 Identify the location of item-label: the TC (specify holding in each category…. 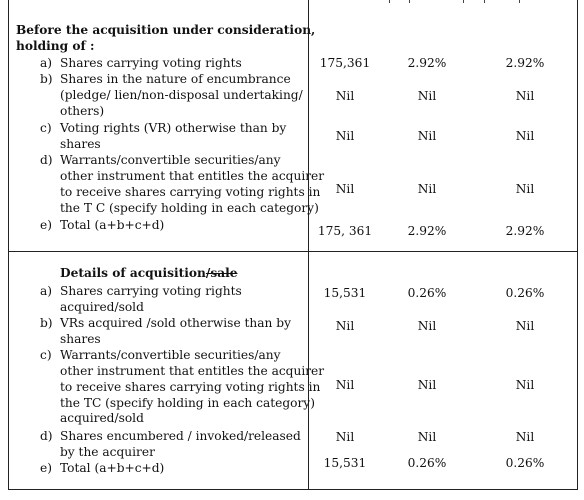
(187, 403).